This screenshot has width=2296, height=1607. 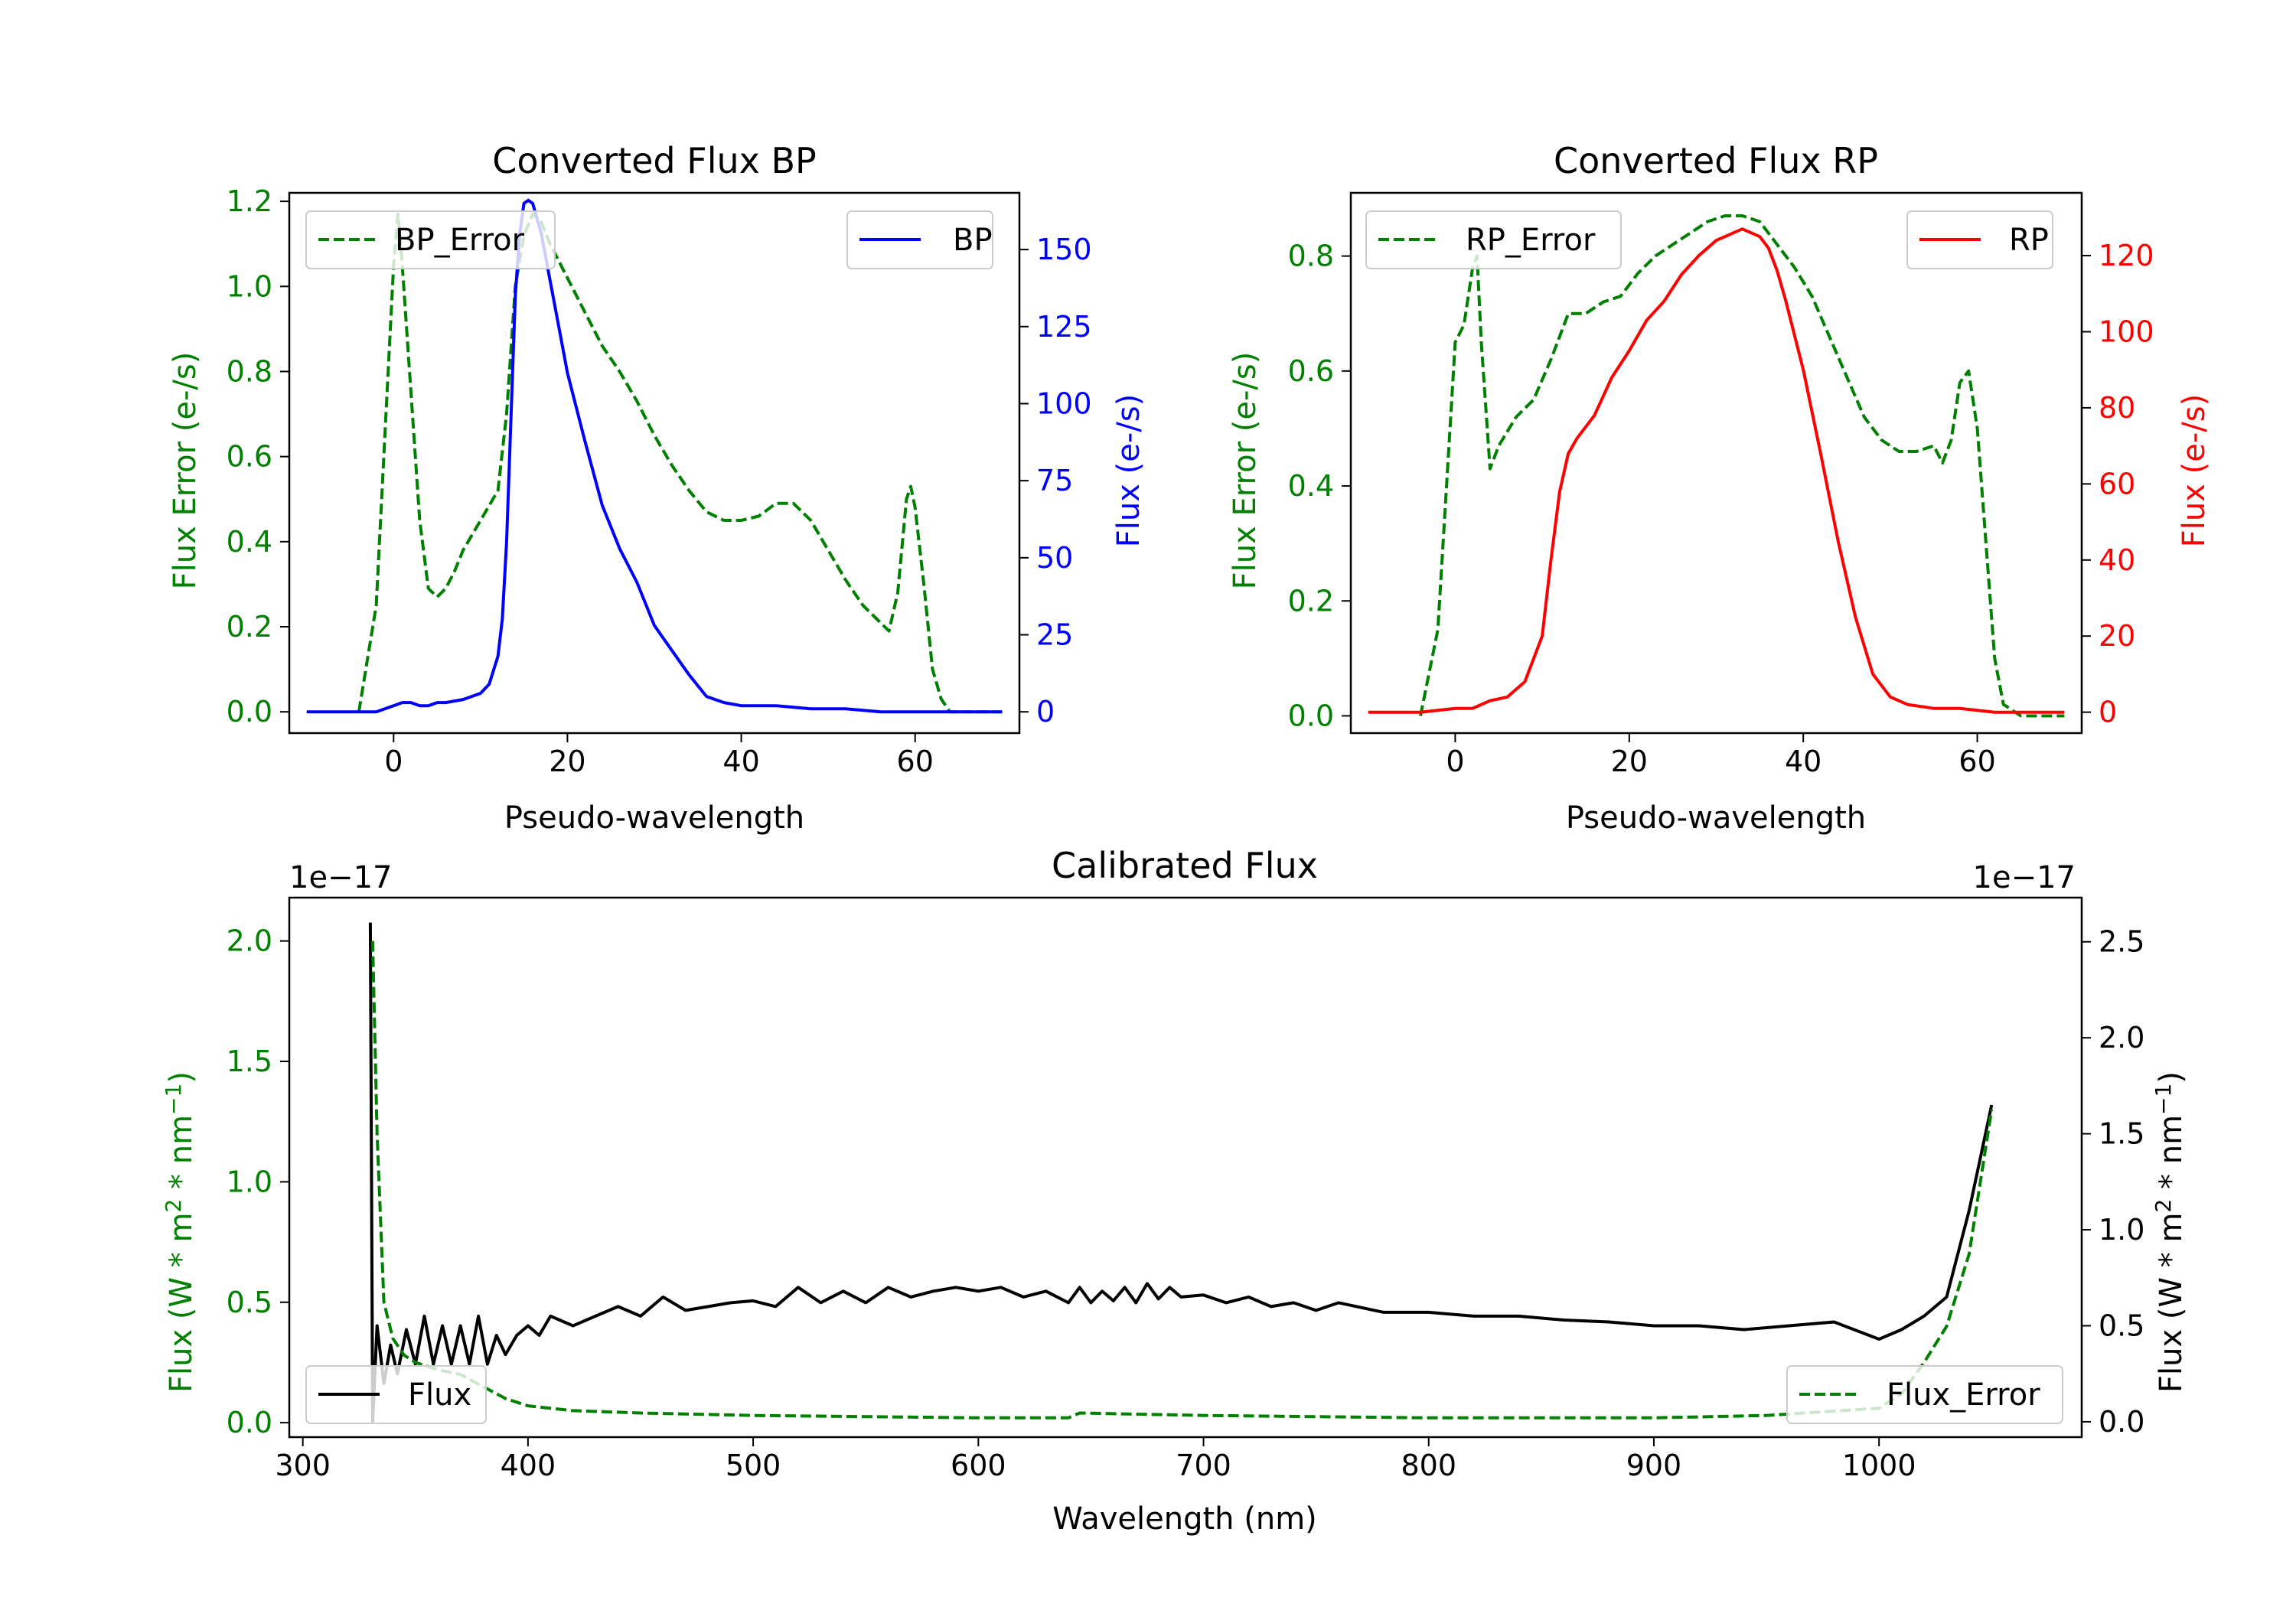 I want to click on calibrated-ylabel-right-mid: * nm, so click(x=2171, y=1157).